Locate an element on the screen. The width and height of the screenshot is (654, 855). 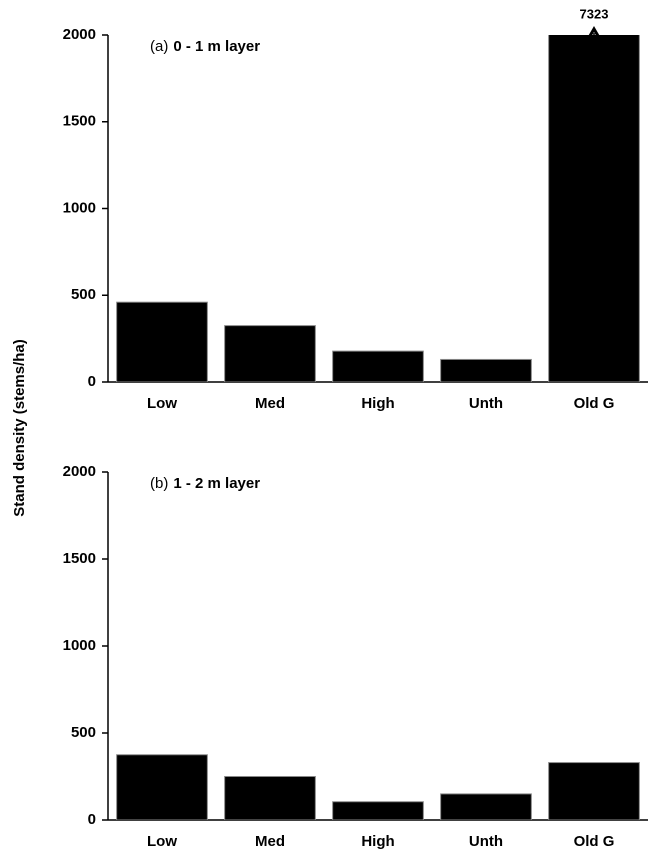
panel-label: (b) is located at coordinates (159, 483).